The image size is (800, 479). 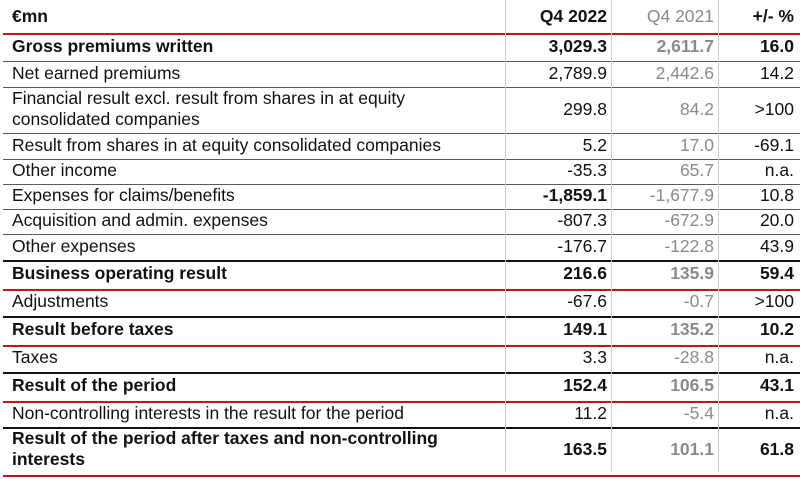 I want to click on value-q4-2022: -67.6, so click(x=587, y=301).